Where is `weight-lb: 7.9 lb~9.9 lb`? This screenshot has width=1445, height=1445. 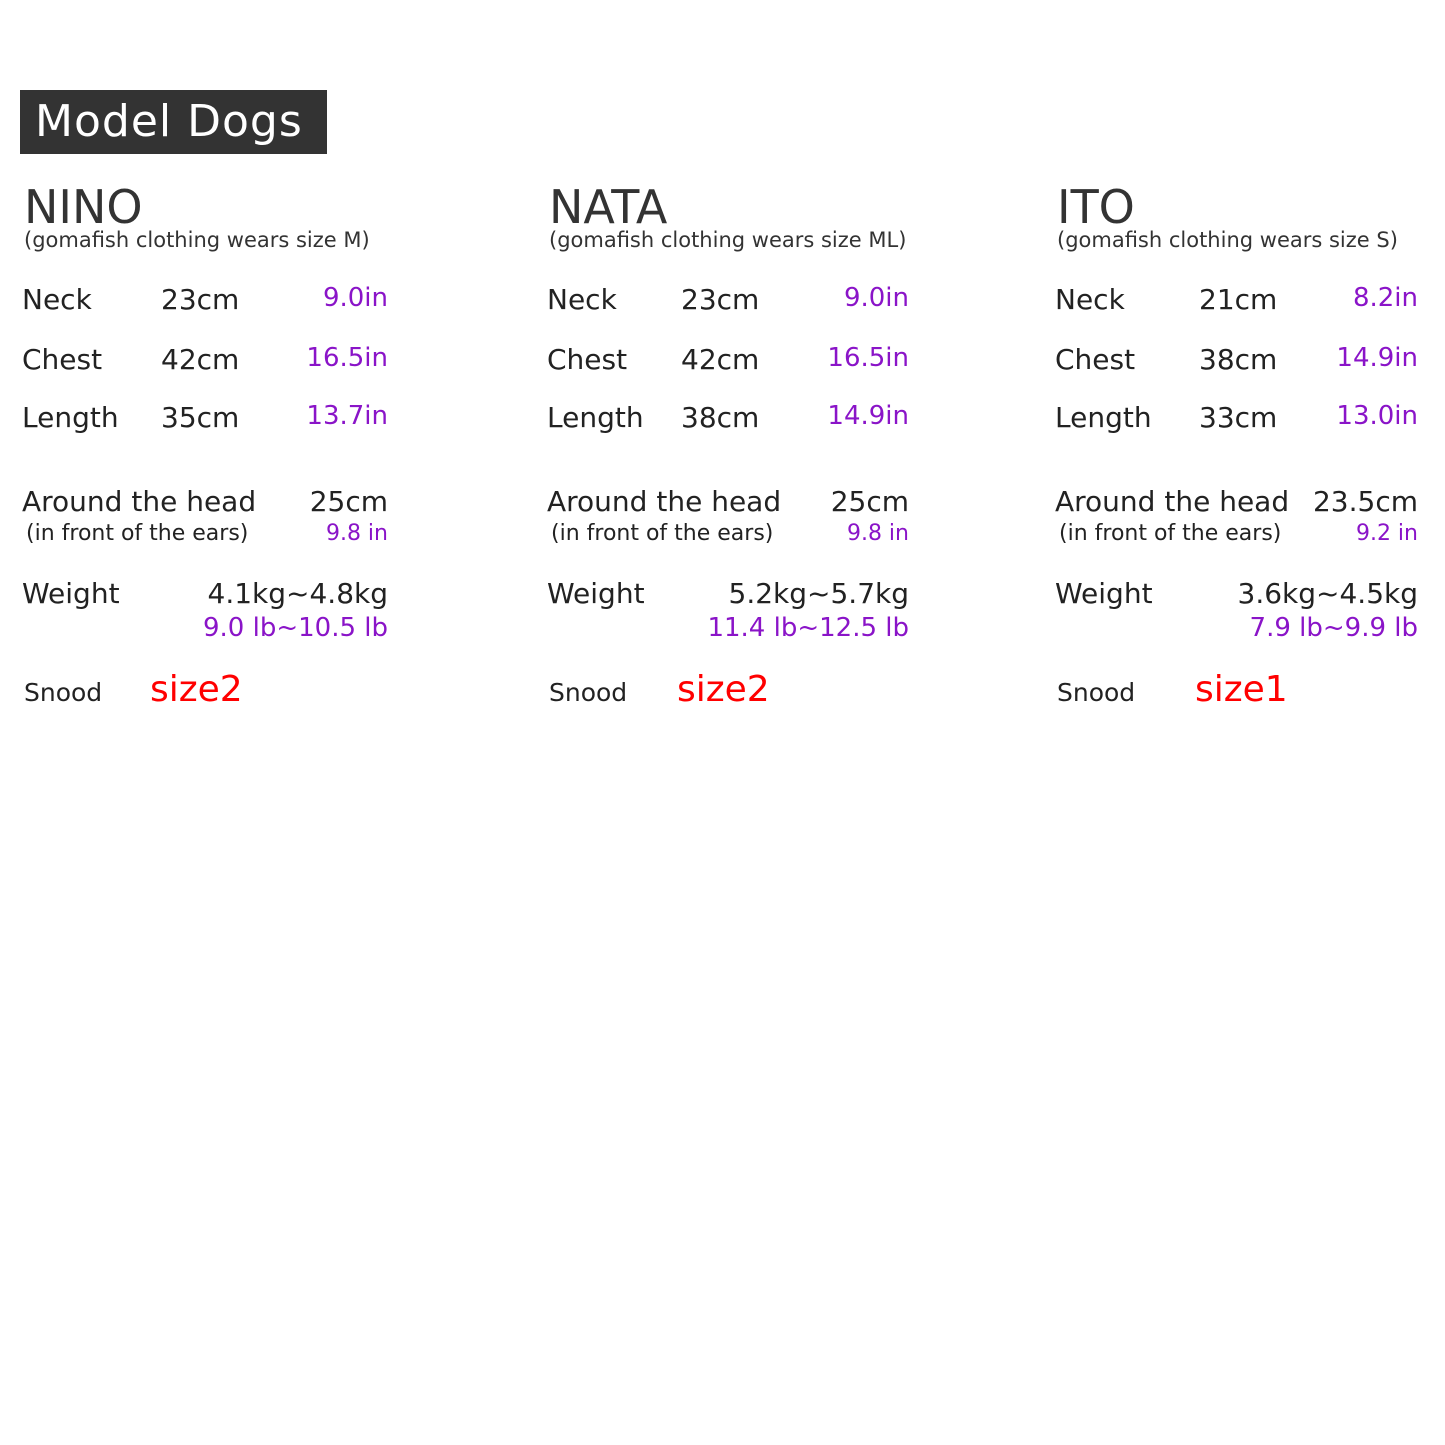 weight-lb: 7.9 lb~9.9 lb is located at coordinates (1333, 628).